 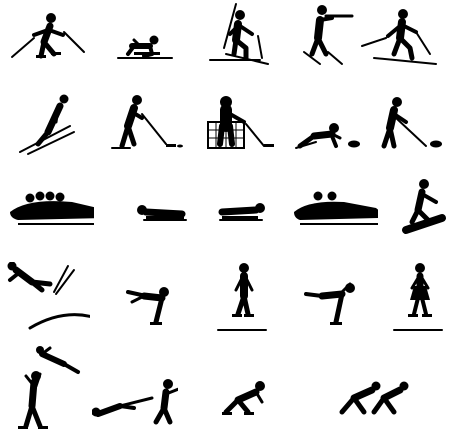 I want to click on ski-jumping-icon, so click(x=51, y=135).